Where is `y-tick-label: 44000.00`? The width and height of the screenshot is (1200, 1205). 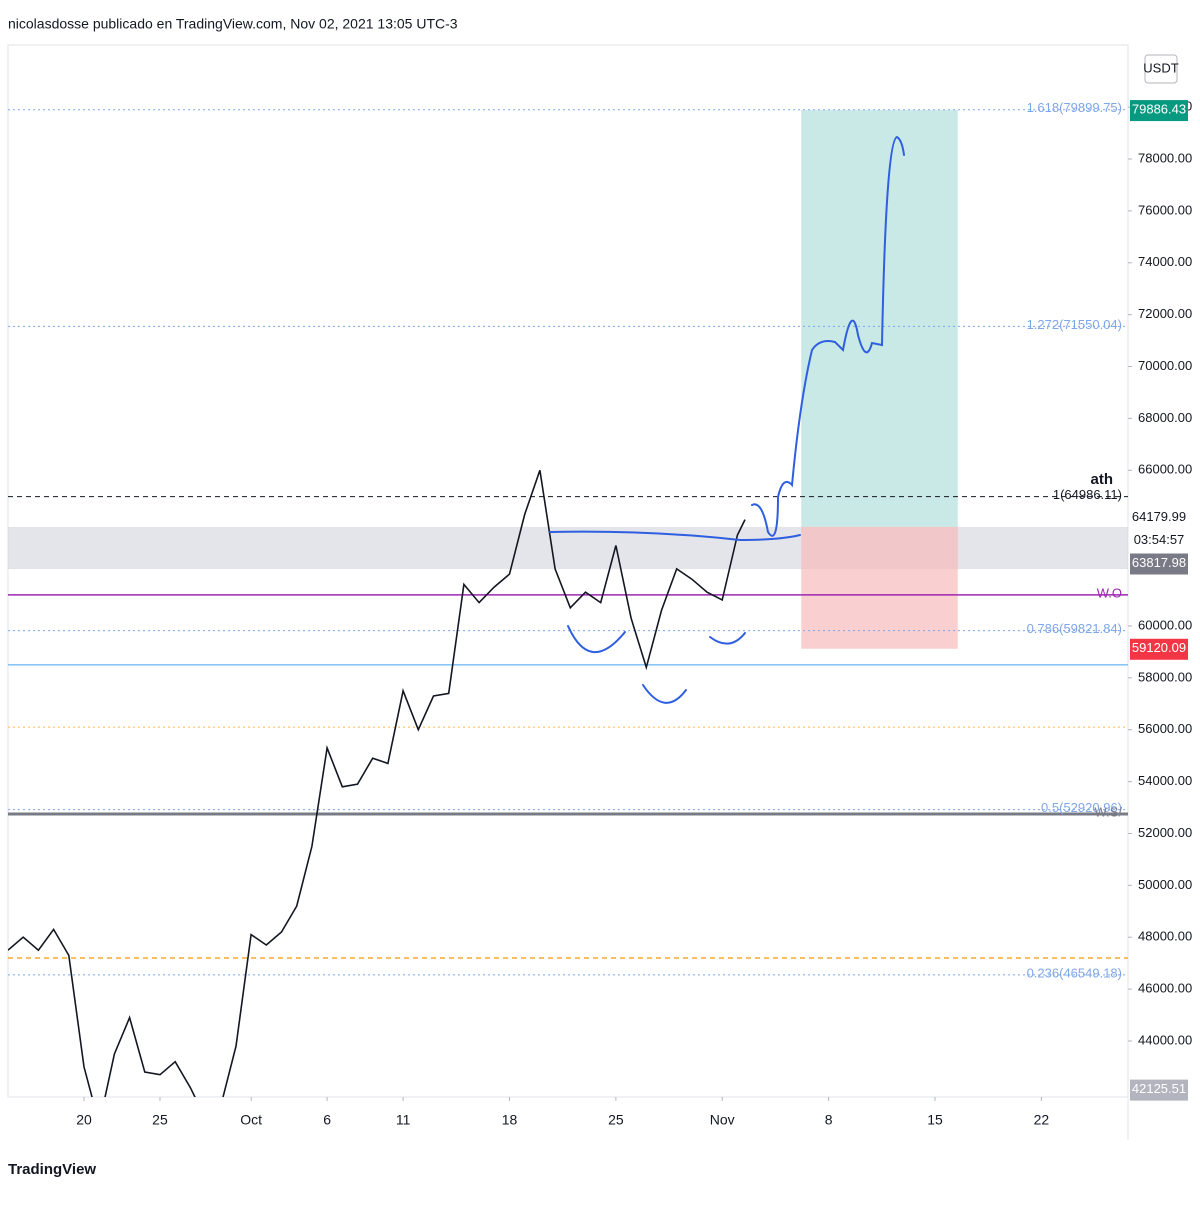 y-tick-label: 44000.00 is located at coordinates (1165, 1039).